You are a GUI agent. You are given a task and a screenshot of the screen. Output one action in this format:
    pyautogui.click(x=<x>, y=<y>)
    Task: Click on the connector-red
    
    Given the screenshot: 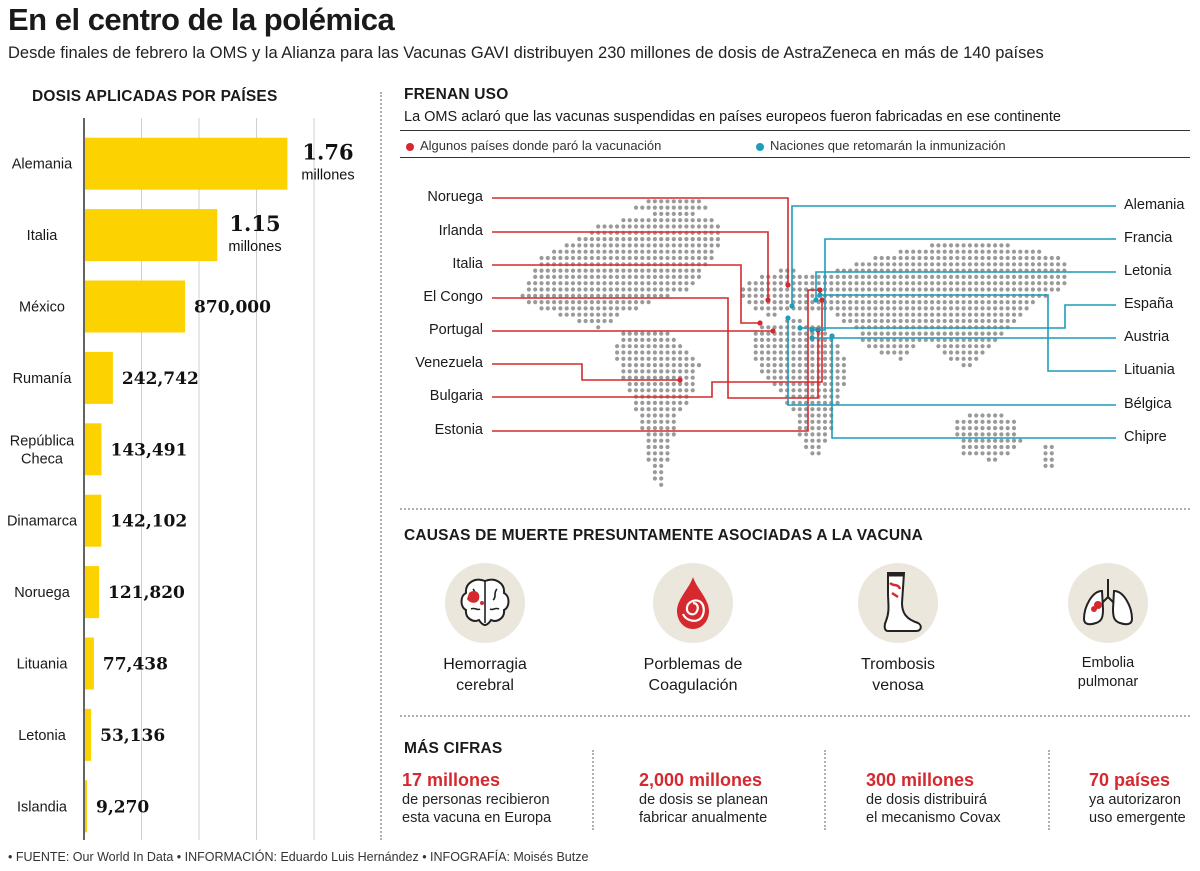 What is the action you would take?
    pyautogui.click(x=630, y=265)
    